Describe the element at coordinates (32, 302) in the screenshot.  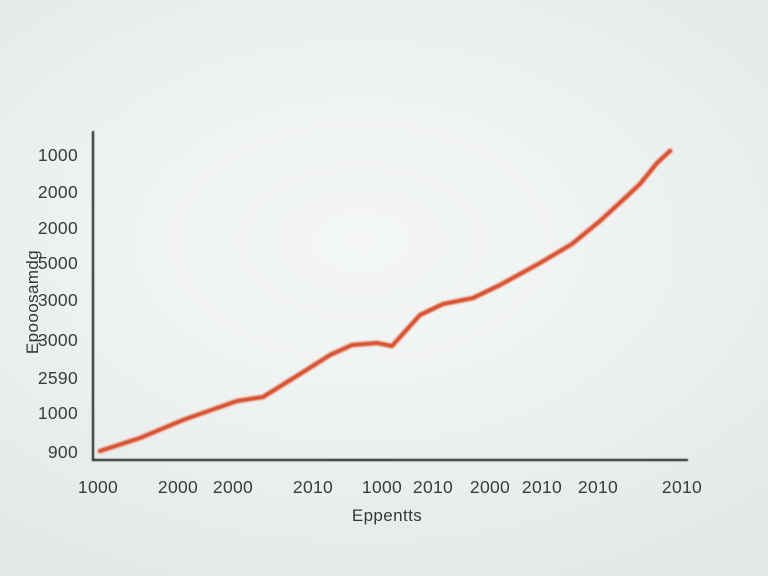
I see `y-axis-title: Epooosamdg` at that location.